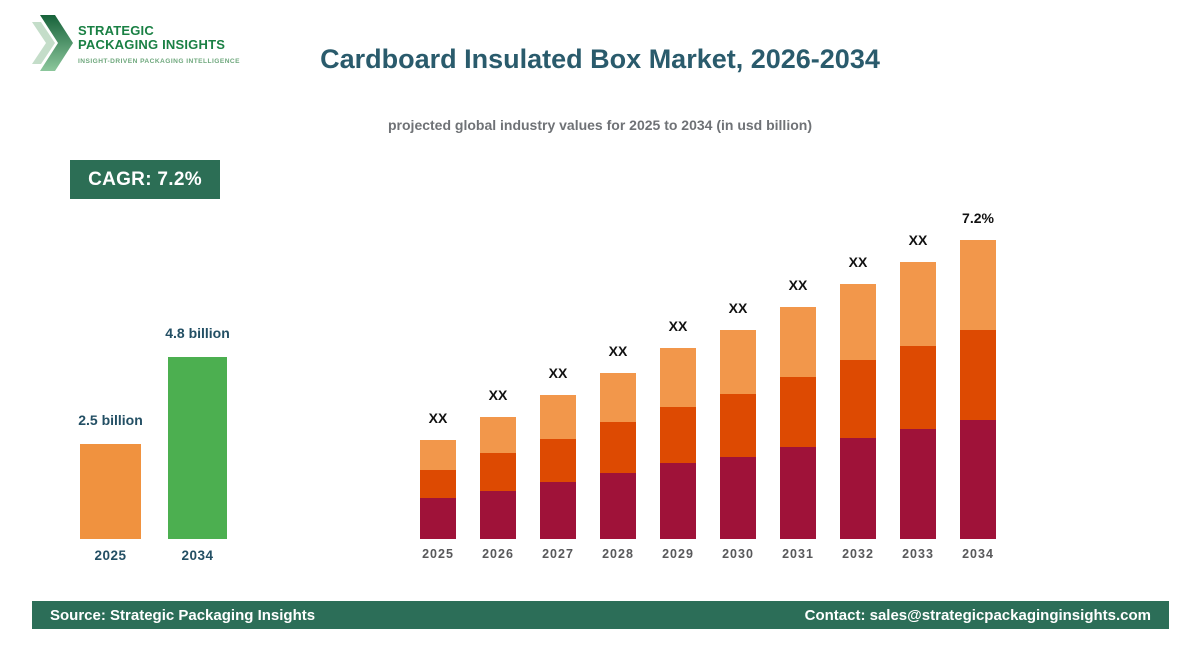  Describe the element at coordinates (498, 435) in the screenshot. I see `bar-segment-segment-top-2026` at that location.